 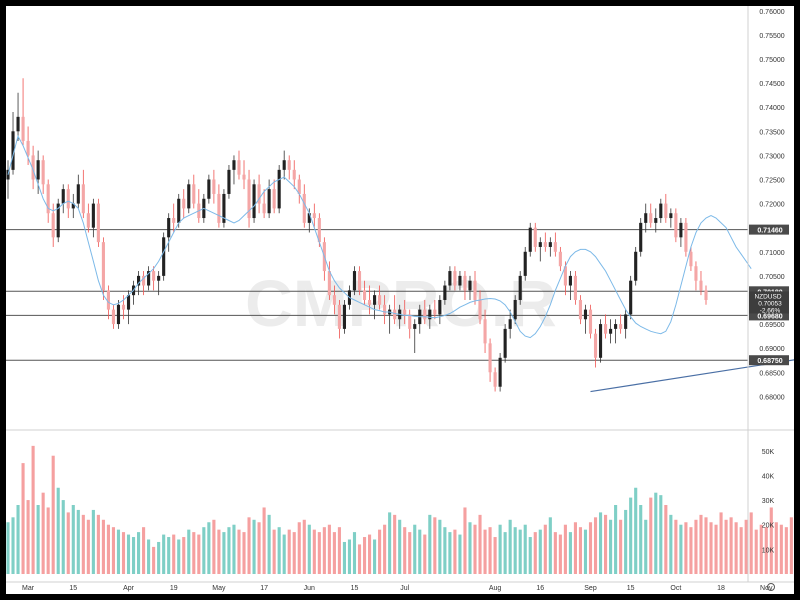 What do you see at coordinates (675, 588) in the screenshot?
I see `time-tick-label: Oct` at bounding box center [675, 588].